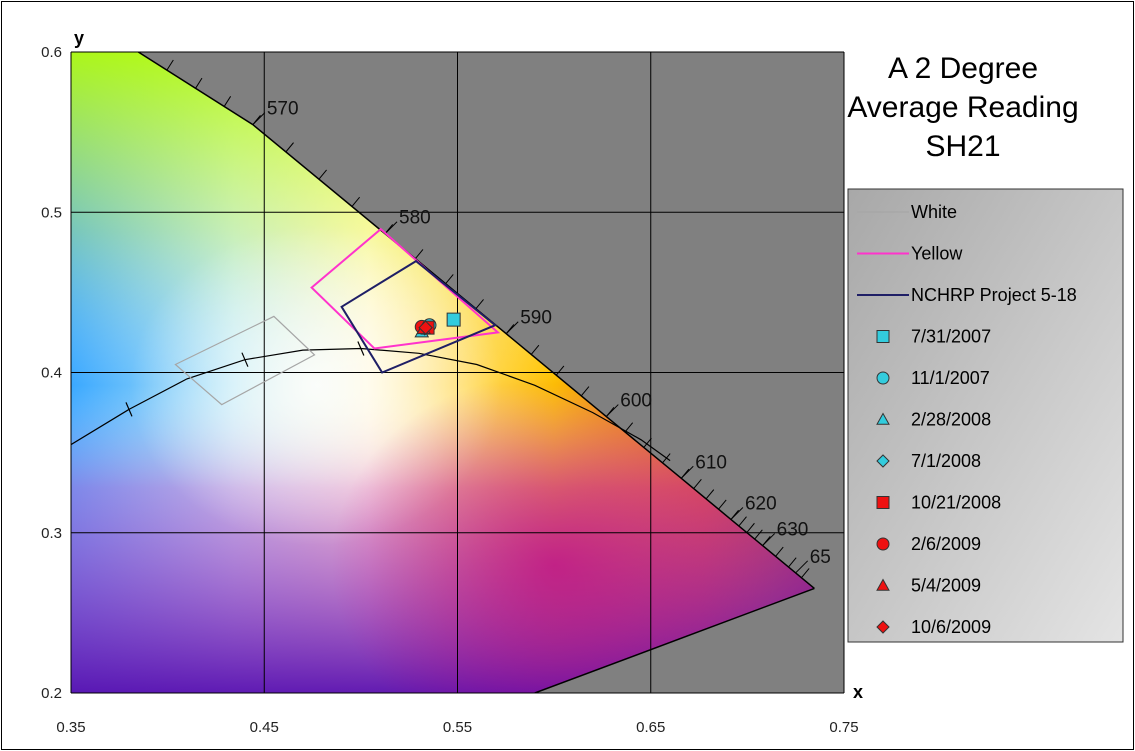  I want to click on legend-label-4: 11/1/2007, so click(950, 378).